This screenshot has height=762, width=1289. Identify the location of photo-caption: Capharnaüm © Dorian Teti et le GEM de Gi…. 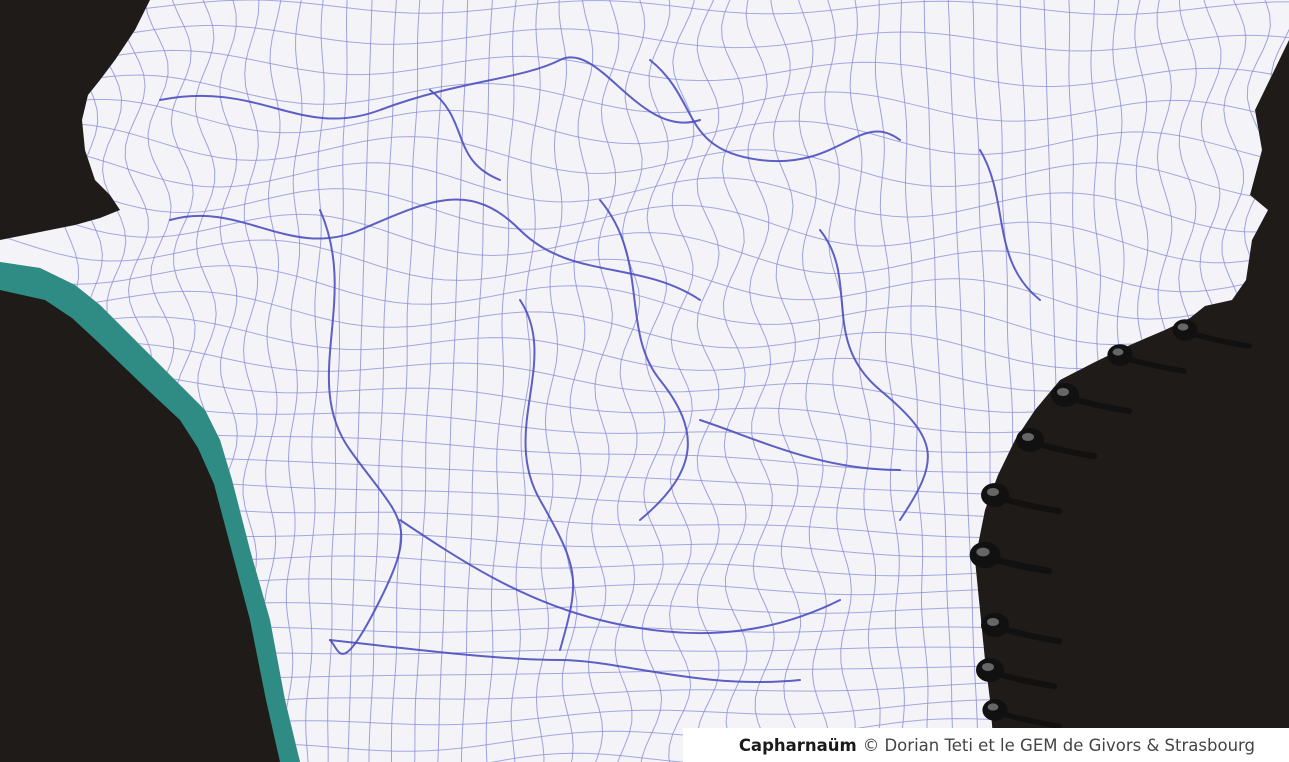
(985, 745).